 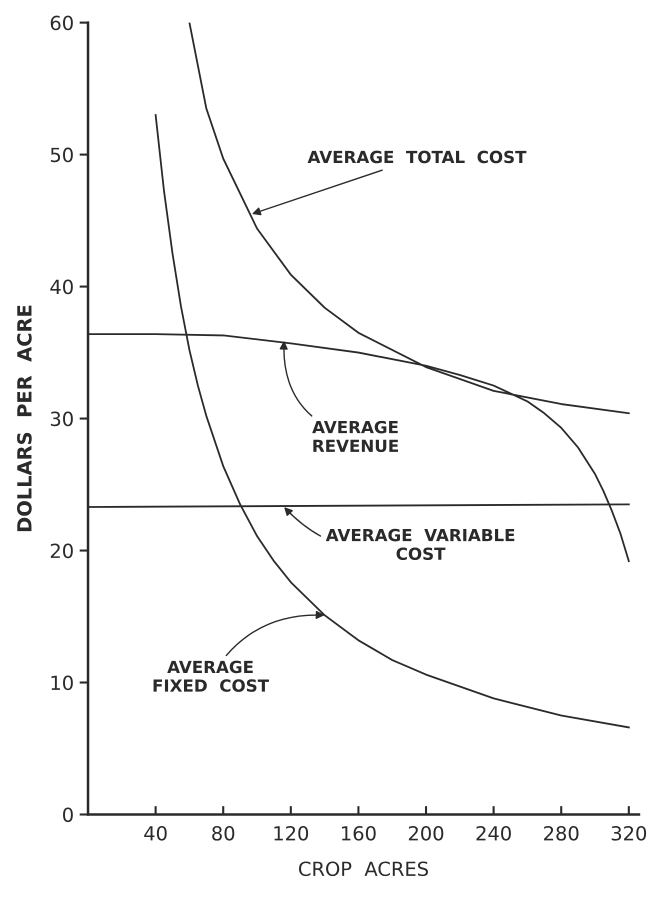 What do you see at coordinates (223, 833) in the screenshot?
I see `x-tick-label: 80` at bounding box center [223, 833].